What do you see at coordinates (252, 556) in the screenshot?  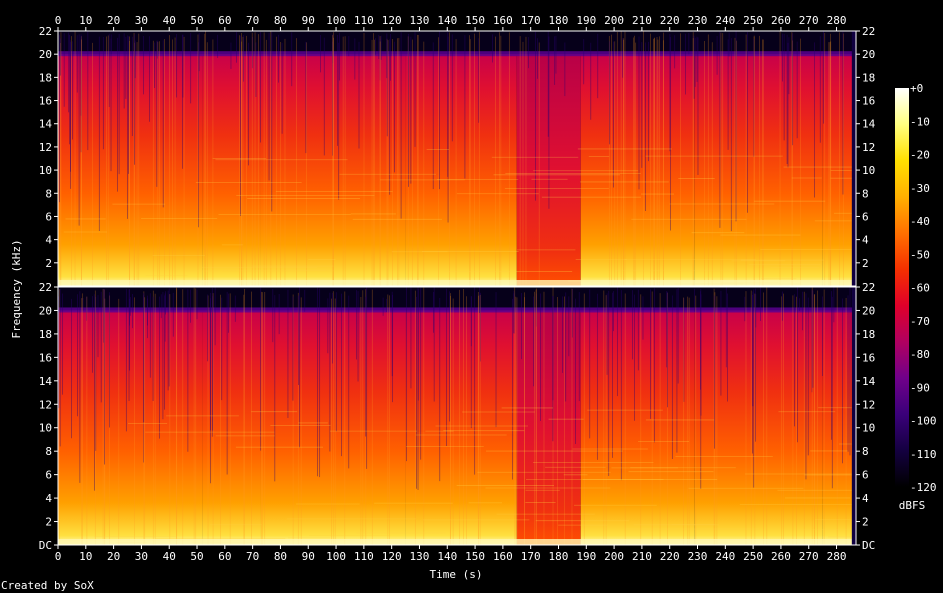 I see `x-tick-label: 70` at bounding box center [252, 556].